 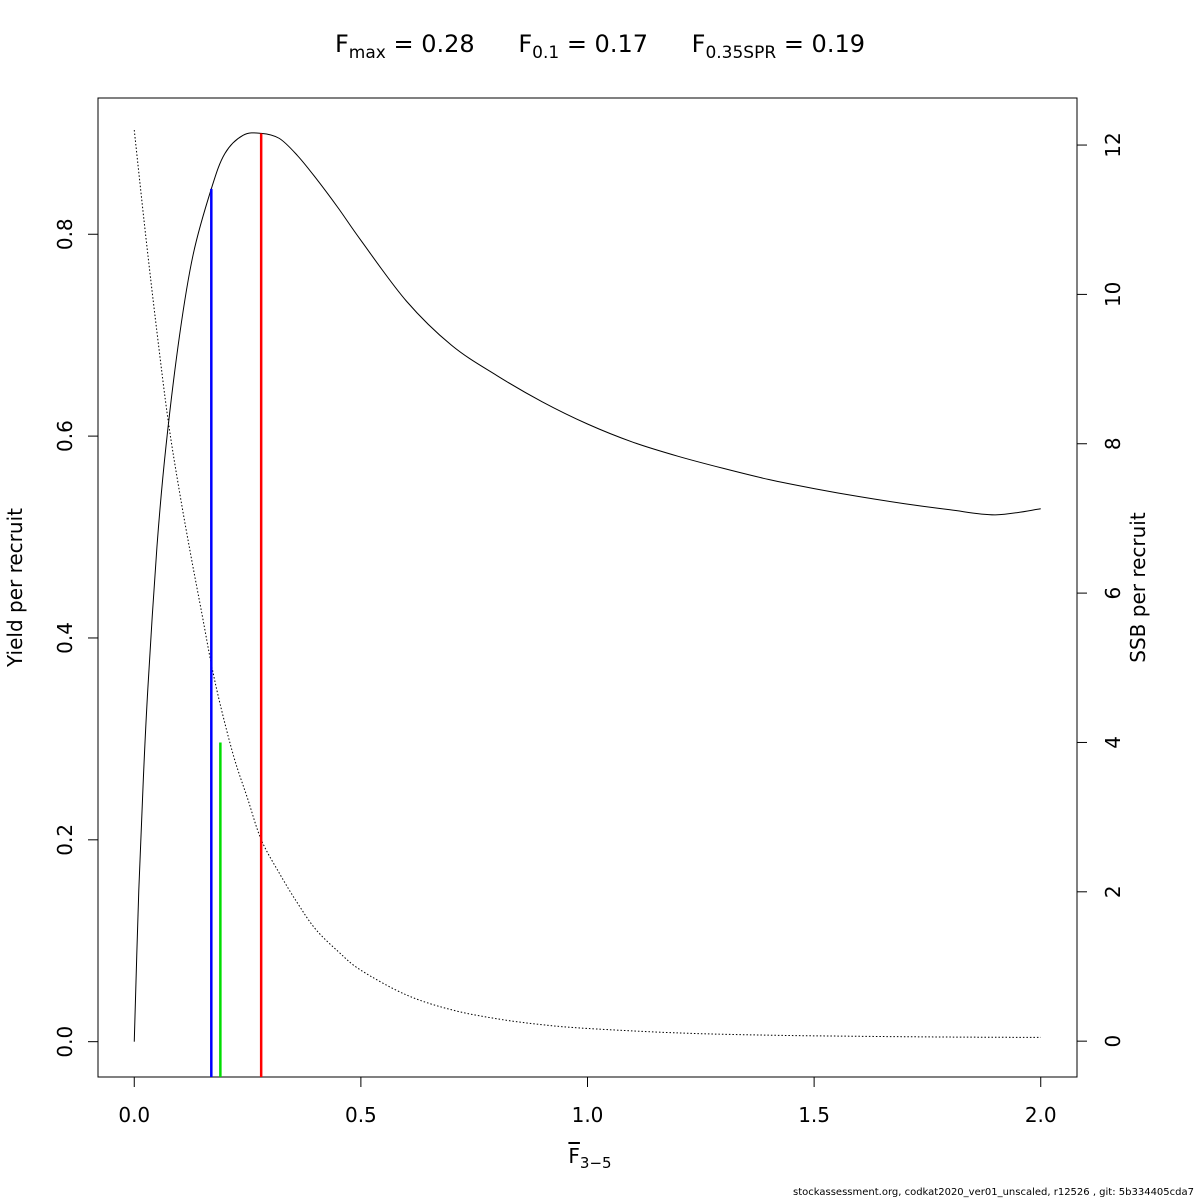 What do you see at coordinates (588, 1115) in the screenshot?
I see `x-tick-label: 1.0` at bounding box center [588, 1115].